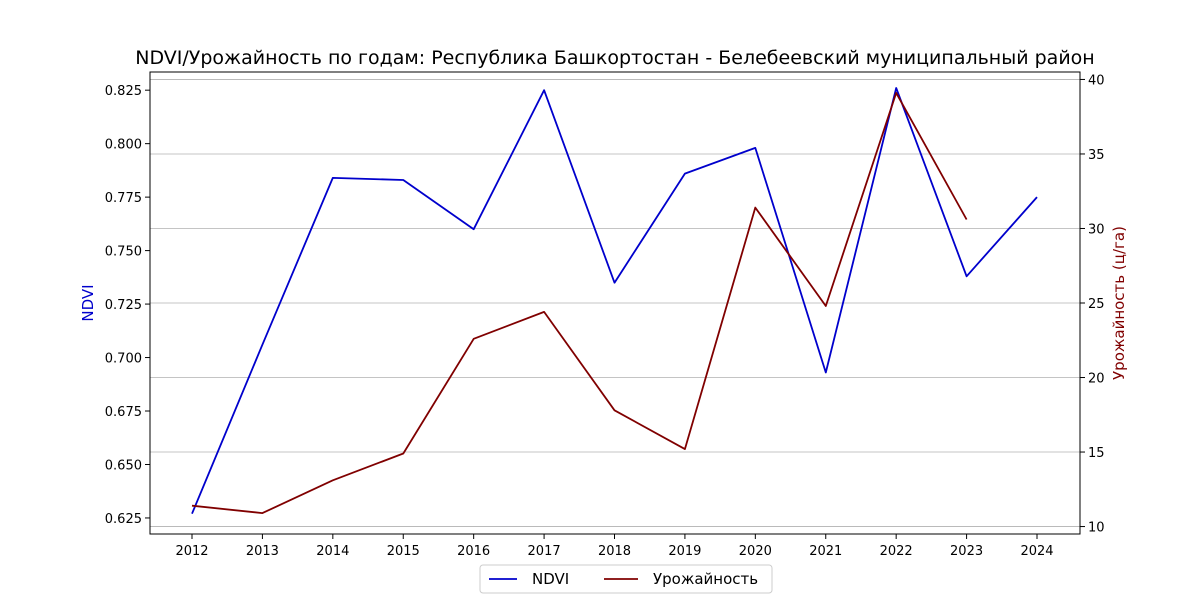 The width and height of the screenshot is (1200, 600). Describe the element at coordinates (123, 145) in the screenshot. I see `left-tick-label: 0.800` at that location.